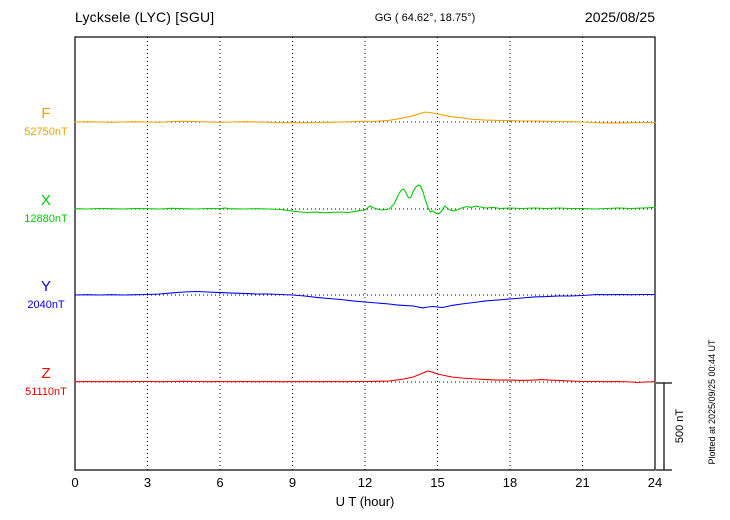 The image size is (730, 520). What do you see at coordinates (45, 200) in the screenshot?
I see `component-name-x: X` at bounding box center [45, 200].